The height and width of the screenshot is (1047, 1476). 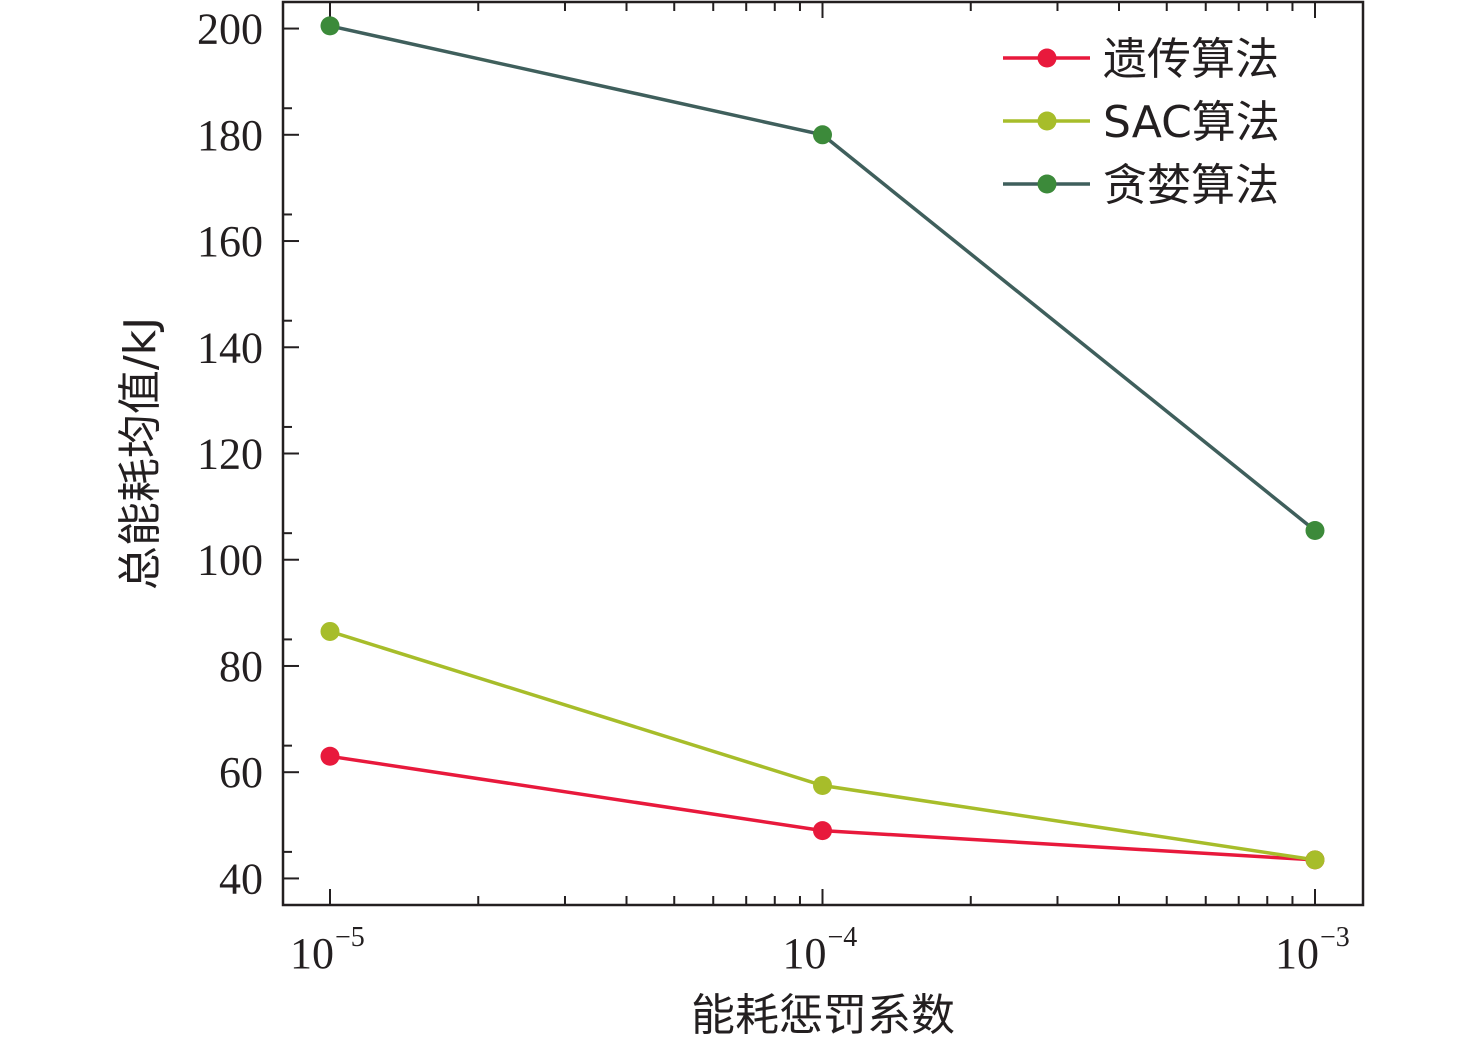 I want to click on y-axis-ticks: 40 60 80 100 120 140 160 180 200, so click(x=248, y=454).